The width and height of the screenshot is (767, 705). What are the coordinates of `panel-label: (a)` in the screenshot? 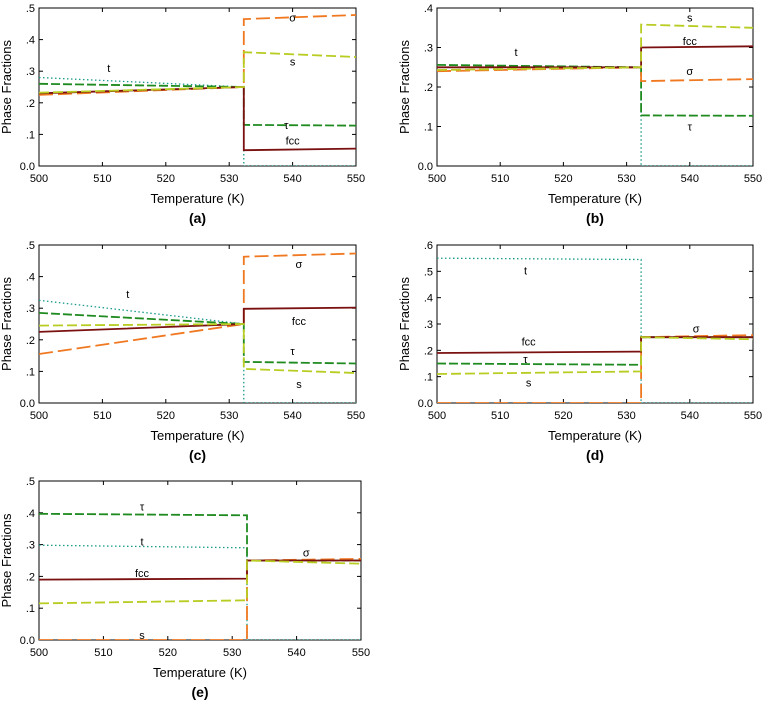 It's located at (197, 218).